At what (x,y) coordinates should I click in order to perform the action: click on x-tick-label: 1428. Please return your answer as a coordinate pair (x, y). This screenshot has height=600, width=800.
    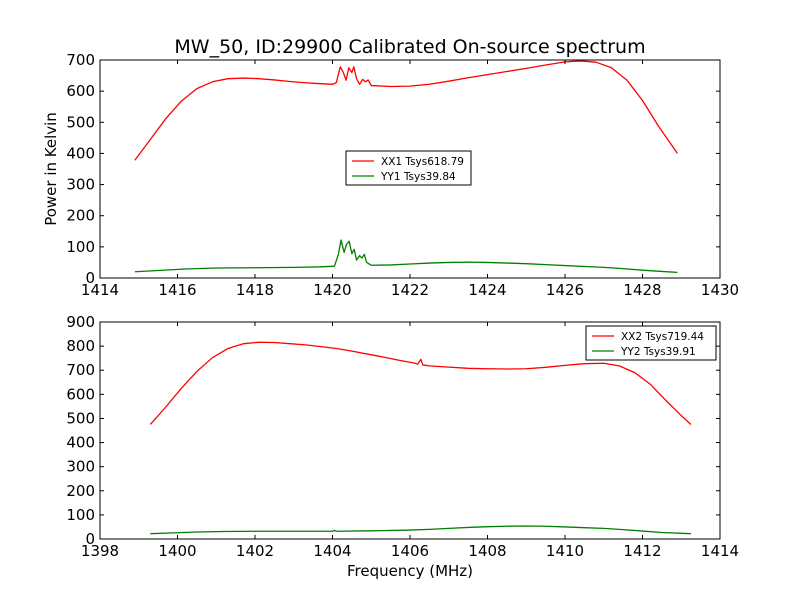
    Looking at the image, I should click on (642, 290).